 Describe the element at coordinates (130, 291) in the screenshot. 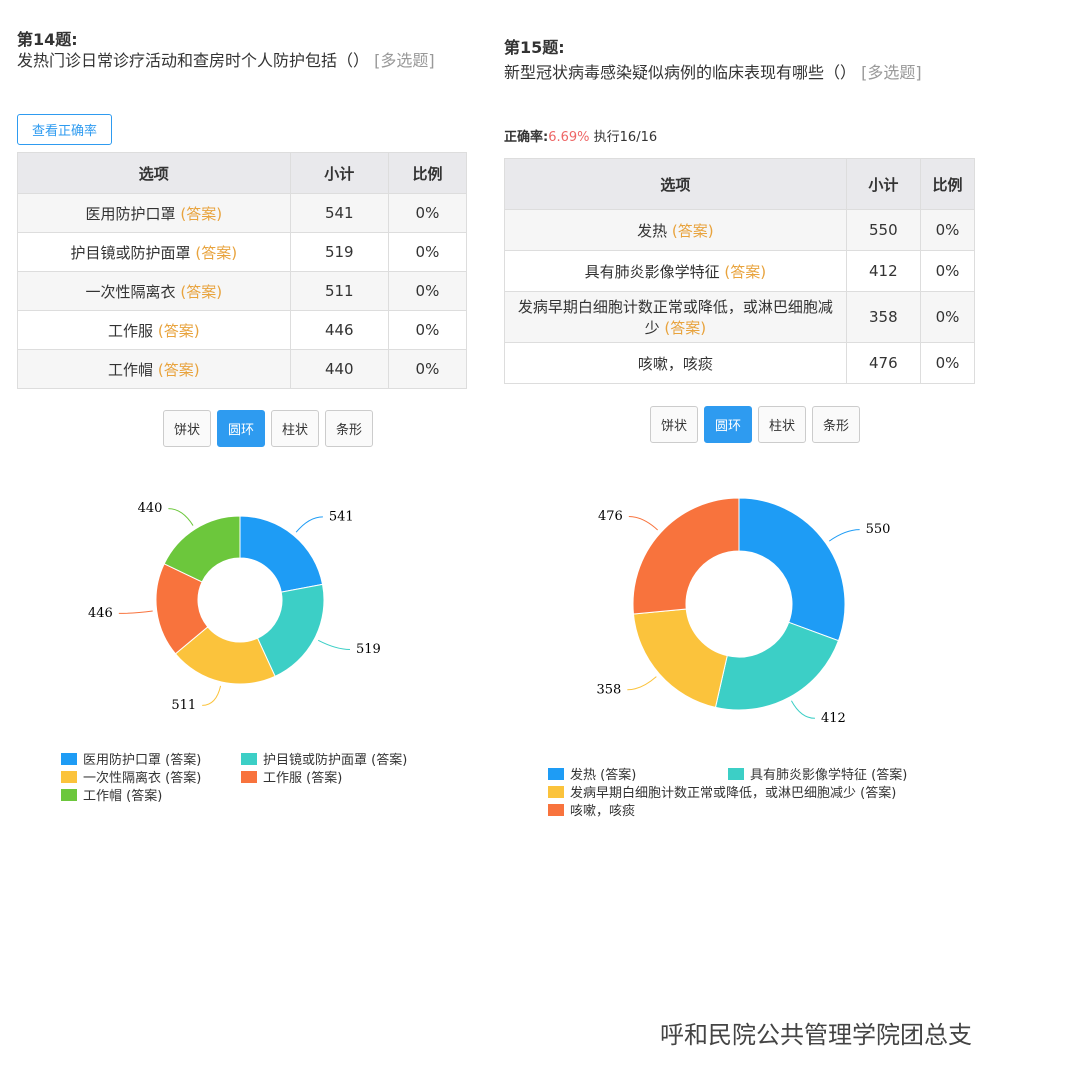

I see `option-text: 一次性隔离衣` at that location.